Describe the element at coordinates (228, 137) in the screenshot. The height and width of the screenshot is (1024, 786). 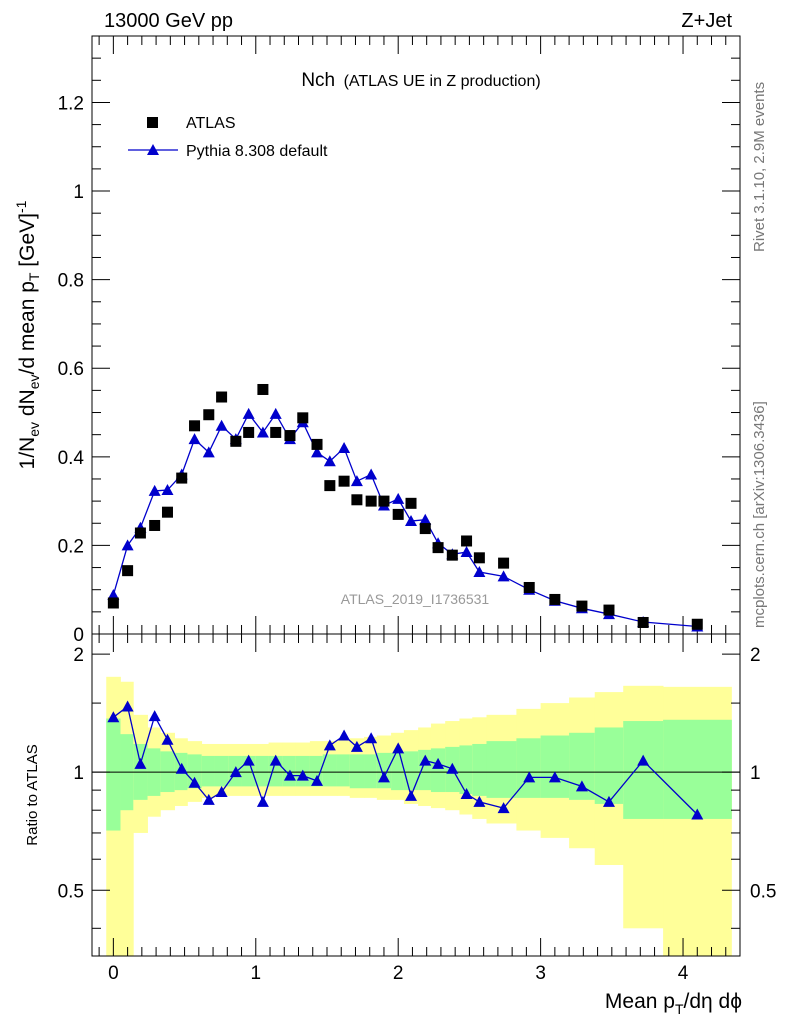
I see `legend: ATLAS Pythia 8.308 default` at that location.